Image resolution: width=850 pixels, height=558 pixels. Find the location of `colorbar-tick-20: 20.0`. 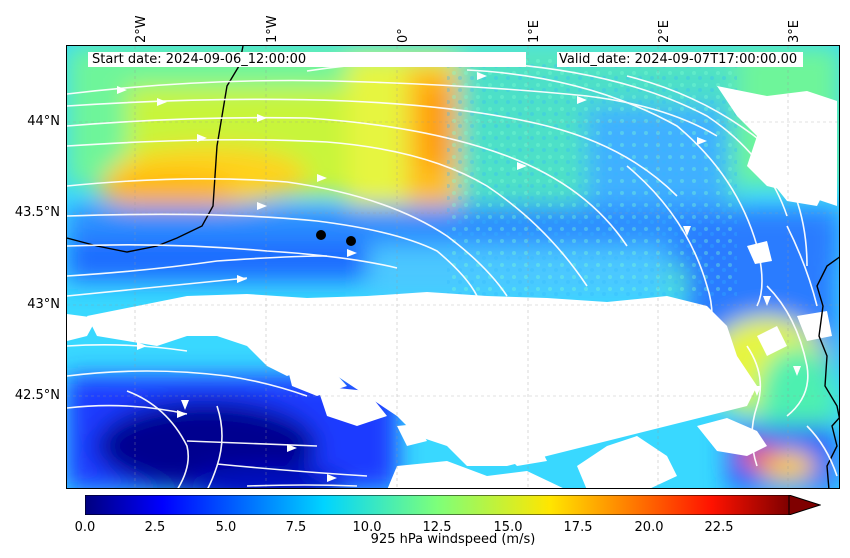

colorbar-tick-20: 20.0 is located at coordinates (649, 527).